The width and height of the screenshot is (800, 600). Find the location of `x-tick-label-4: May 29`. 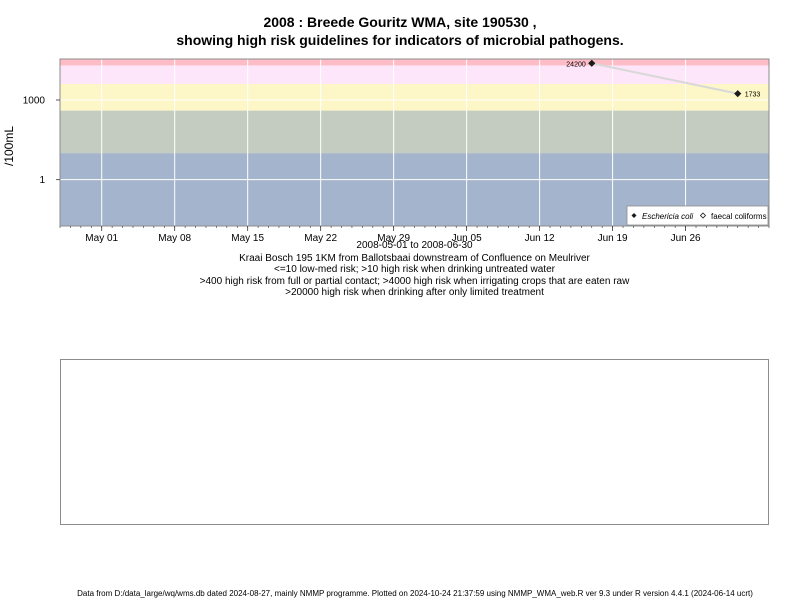

x-tick-label-4: May 29 is located at coordinates (393, 238).